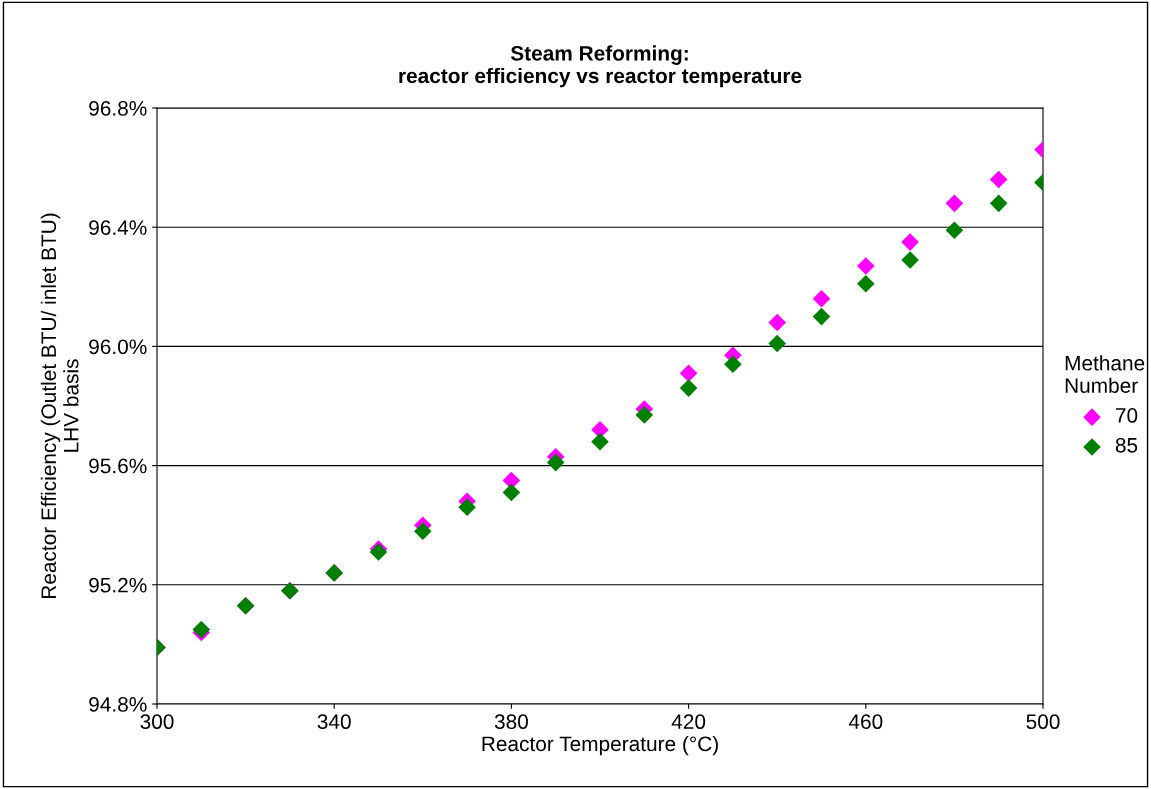 The width and height of the screenshot is (1151, 789). Describe the element at coordinates (1105, 374) in the screenshot. I see `legend-title: Methane Number` at that location.